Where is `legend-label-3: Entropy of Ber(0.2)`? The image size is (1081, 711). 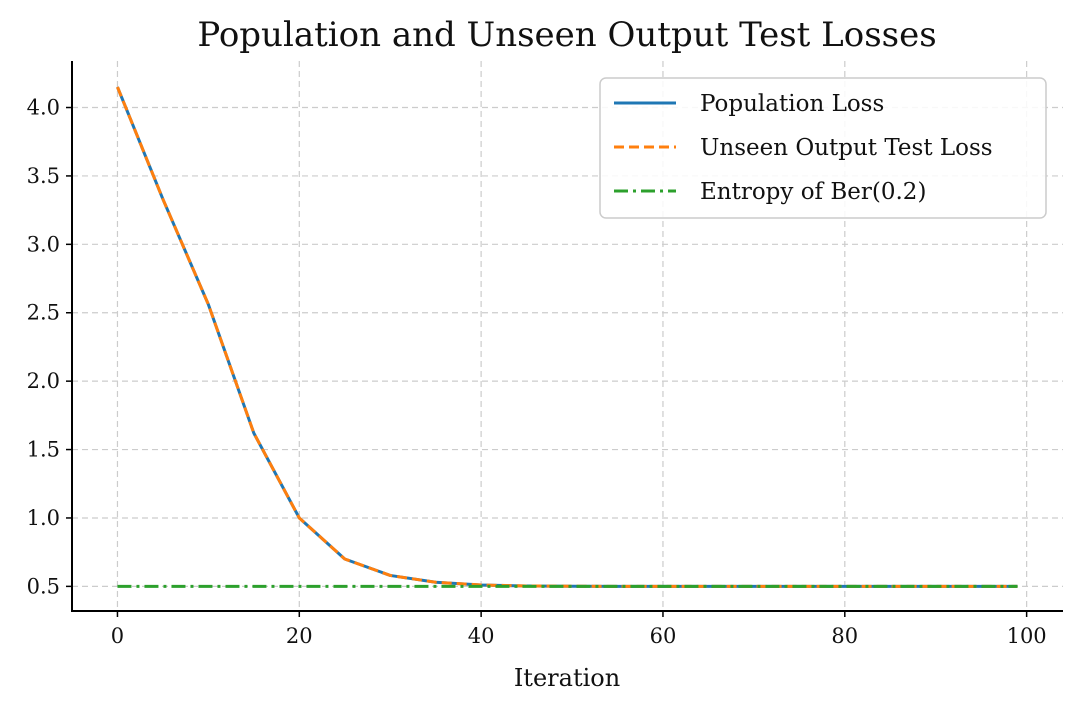
legend-label-3: Entropy of Ber(0.2) is located at coordinates (813, 192).